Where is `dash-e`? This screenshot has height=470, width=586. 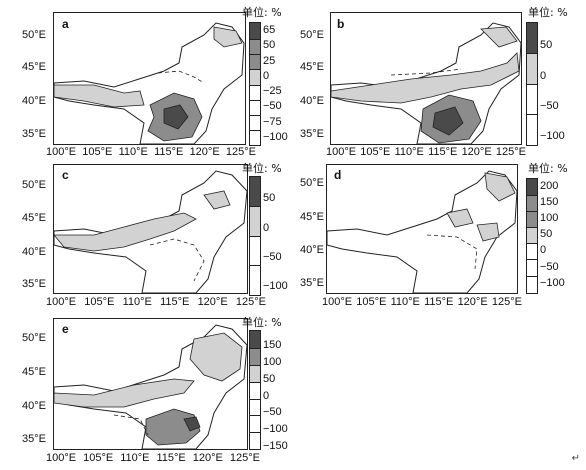
dash-e is located at coordinates (131, 425).